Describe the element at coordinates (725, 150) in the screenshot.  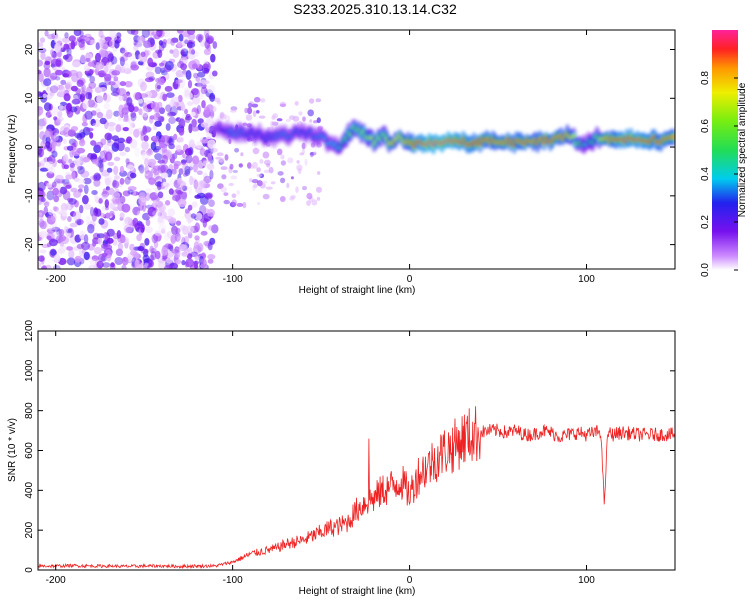
I see `colorbar-gradient` at that location.